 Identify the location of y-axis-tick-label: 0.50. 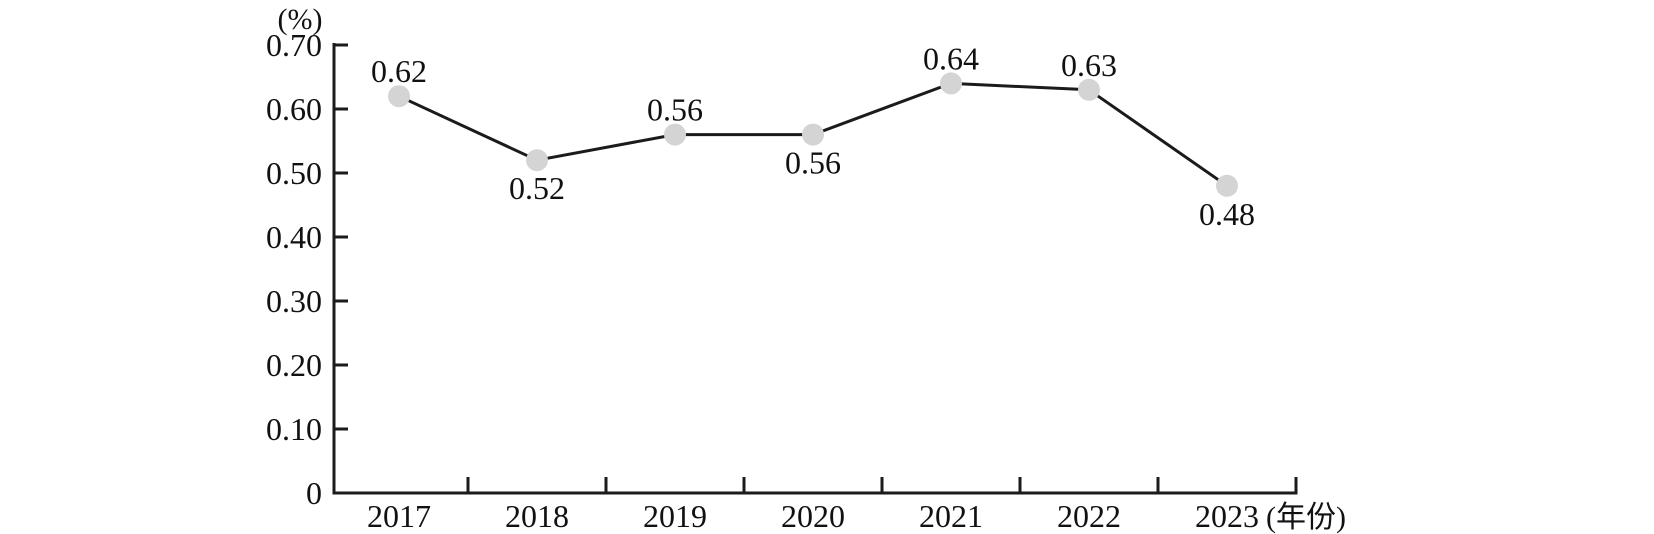
(294, 173).